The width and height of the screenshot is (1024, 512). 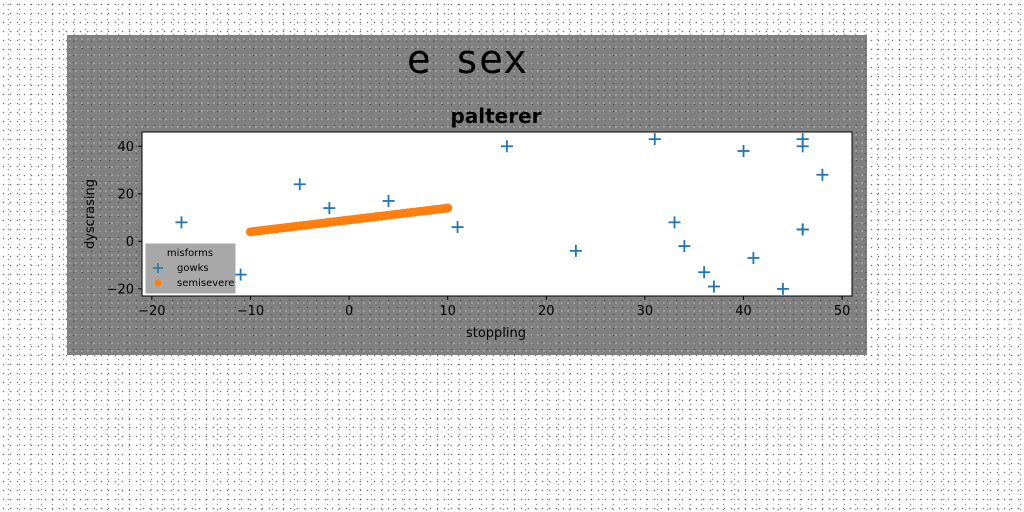 What do you see at coordinates (190, 253) in the screenshot?
I see `legend-title: misforms` at bounding box center [190, 253].